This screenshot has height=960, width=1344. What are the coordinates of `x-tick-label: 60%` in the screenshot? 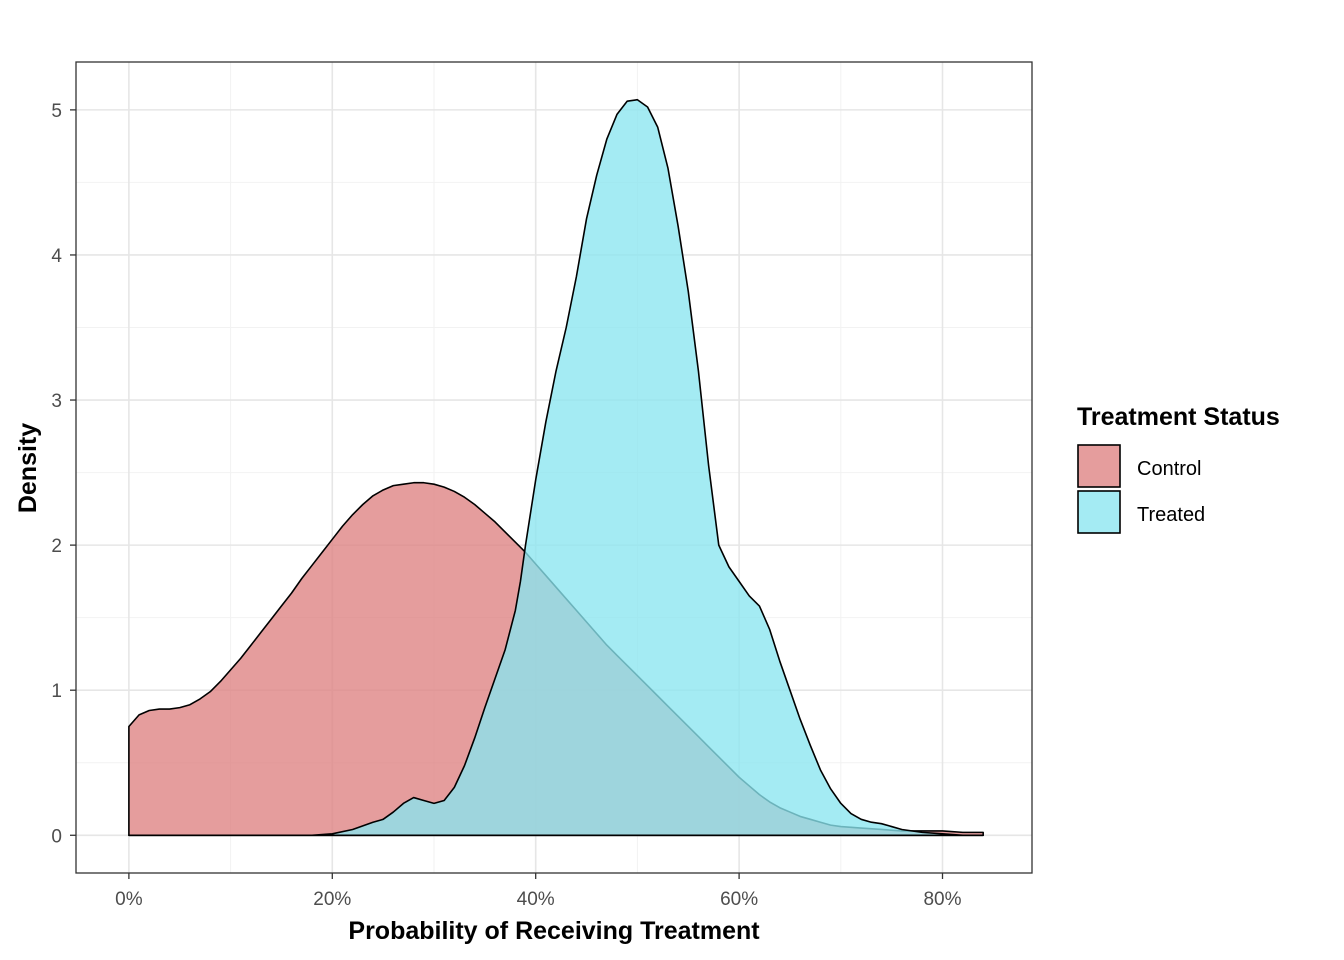 It's located at (739, 899).